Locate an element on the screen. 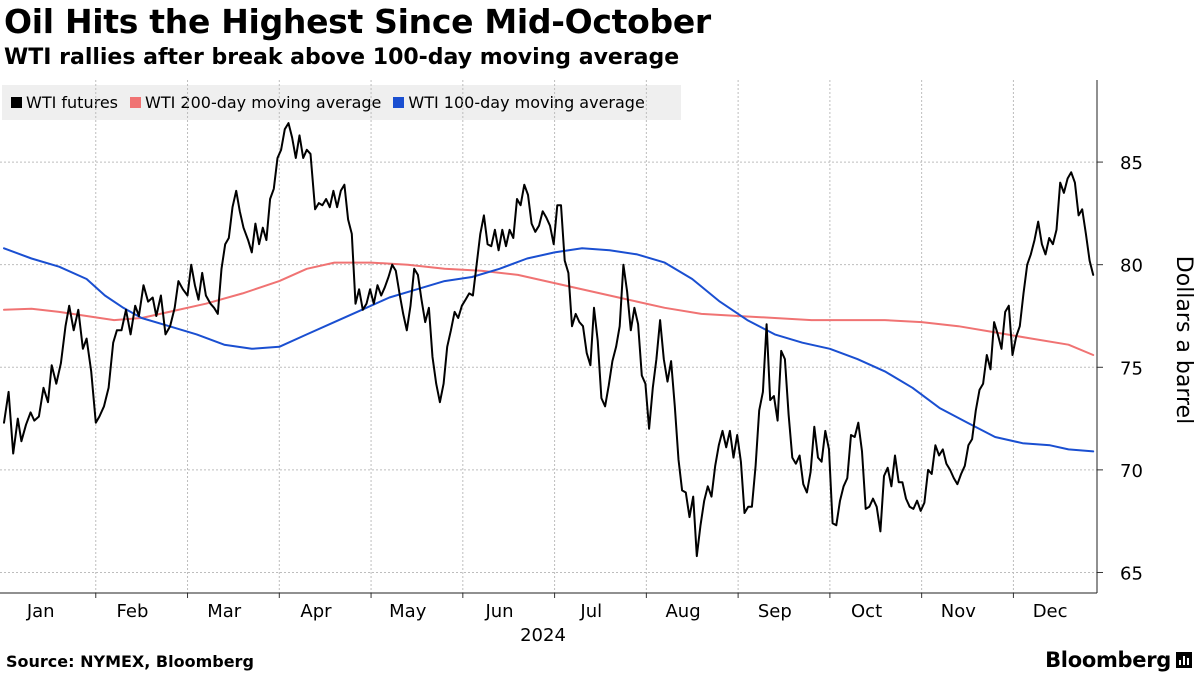  y-tick-label-65: 65 is located at coordinates (1131, 573).